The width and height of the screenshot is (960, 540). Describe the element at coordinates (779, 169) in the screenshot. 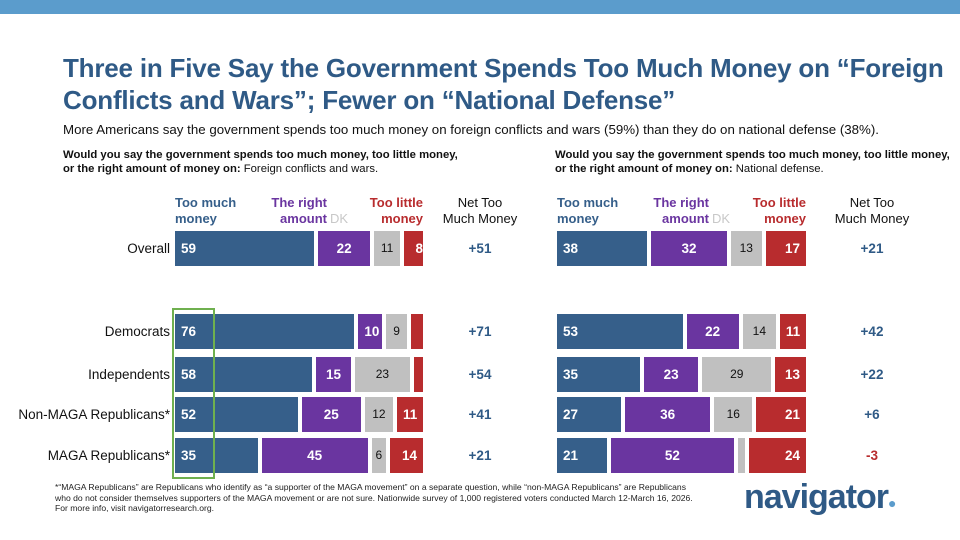

I see `question-right-item: National defense.` at that location.